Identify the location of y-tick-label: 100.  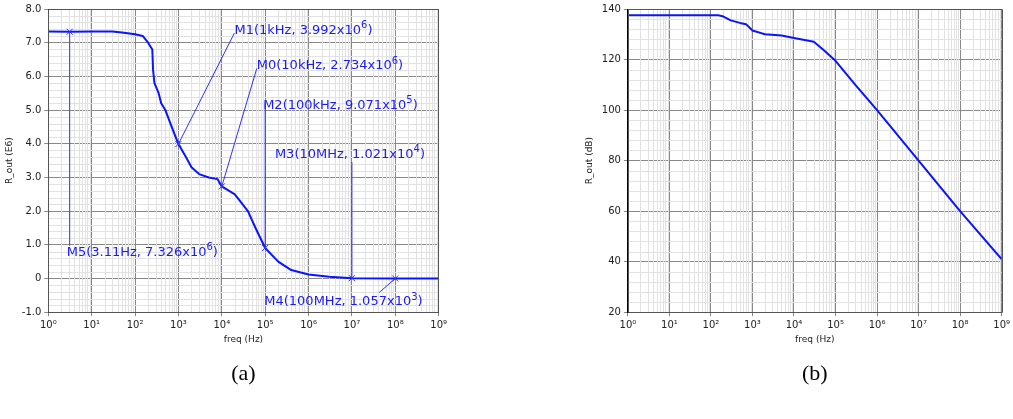
(611, 109).